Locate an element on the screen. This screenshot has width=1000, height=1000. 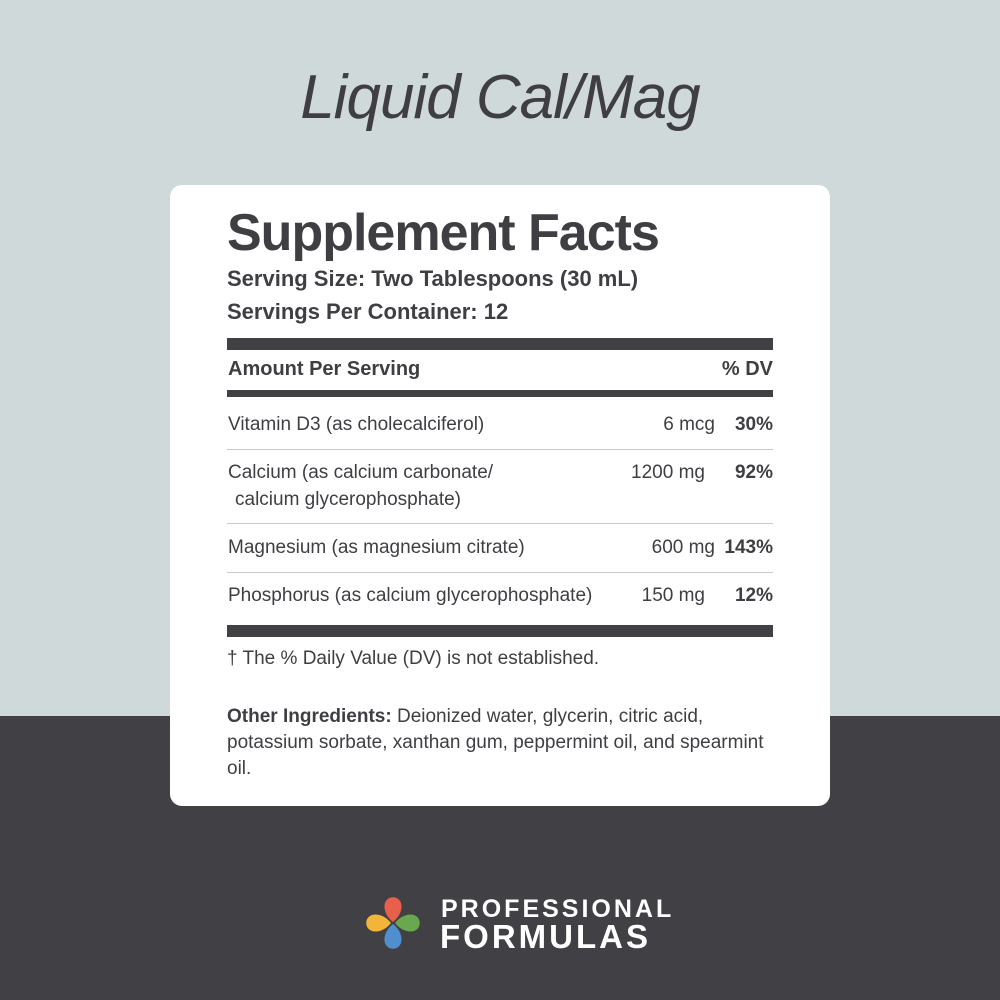
dv-header: % DV is located at coordinates (747, 369).